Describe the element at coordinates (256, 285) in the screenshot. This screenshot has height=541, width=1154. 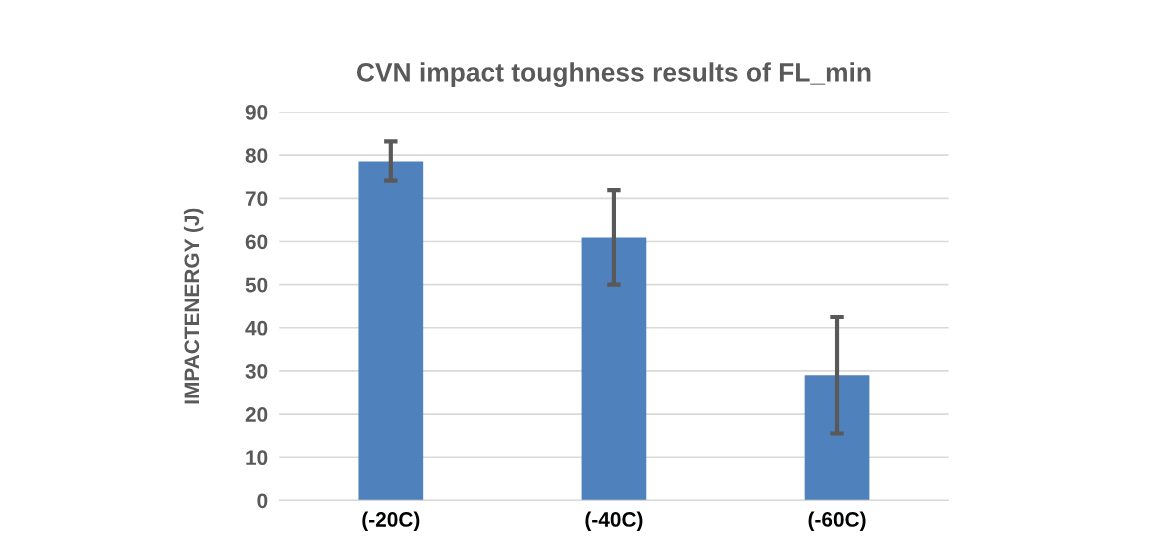
I see `y-tick-label: 50` at that location.